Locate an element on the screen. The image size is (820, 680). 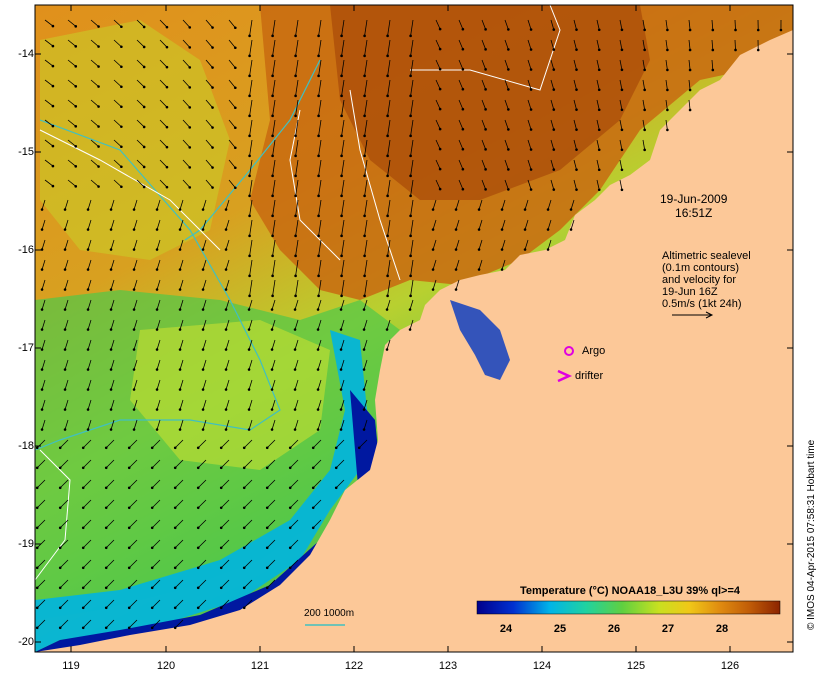
argo-float-marker is located at coordinates (569, 351).